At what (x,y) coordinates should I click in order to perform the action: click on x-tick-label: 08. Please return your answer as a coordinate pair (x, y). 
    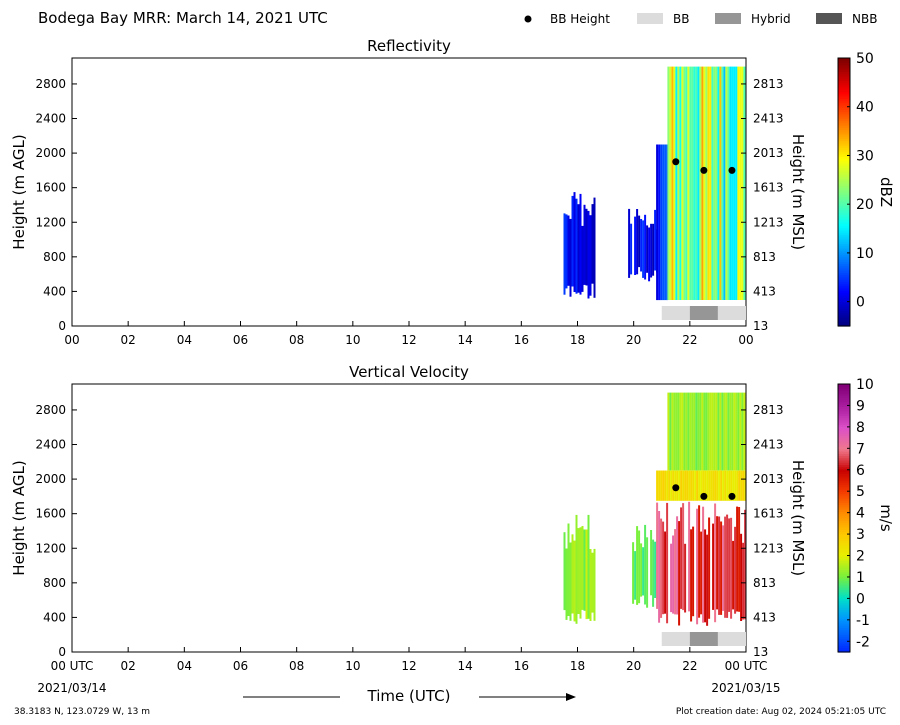
    Looking at the image, I should click on (296, 340).